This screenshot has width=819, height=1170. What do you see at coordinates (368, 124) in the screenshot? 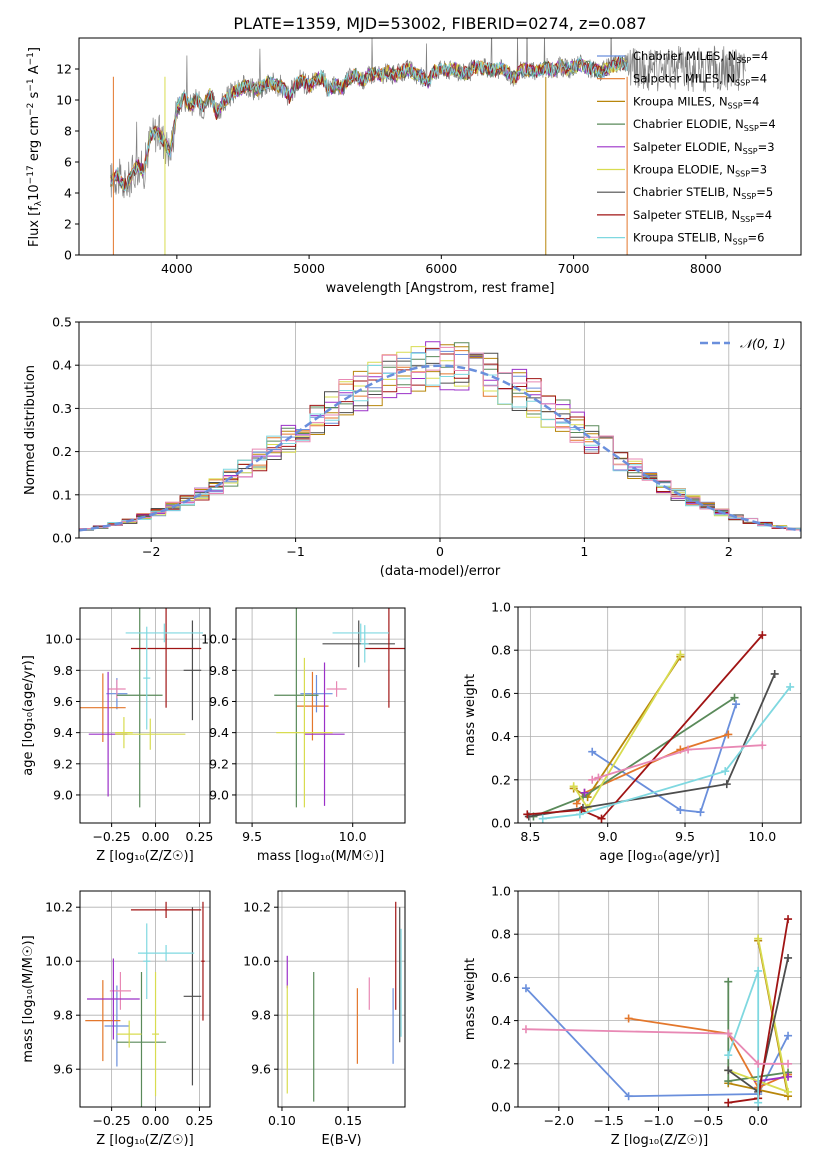
I see `model-spectrum-line` at bounding box center [368, 124].